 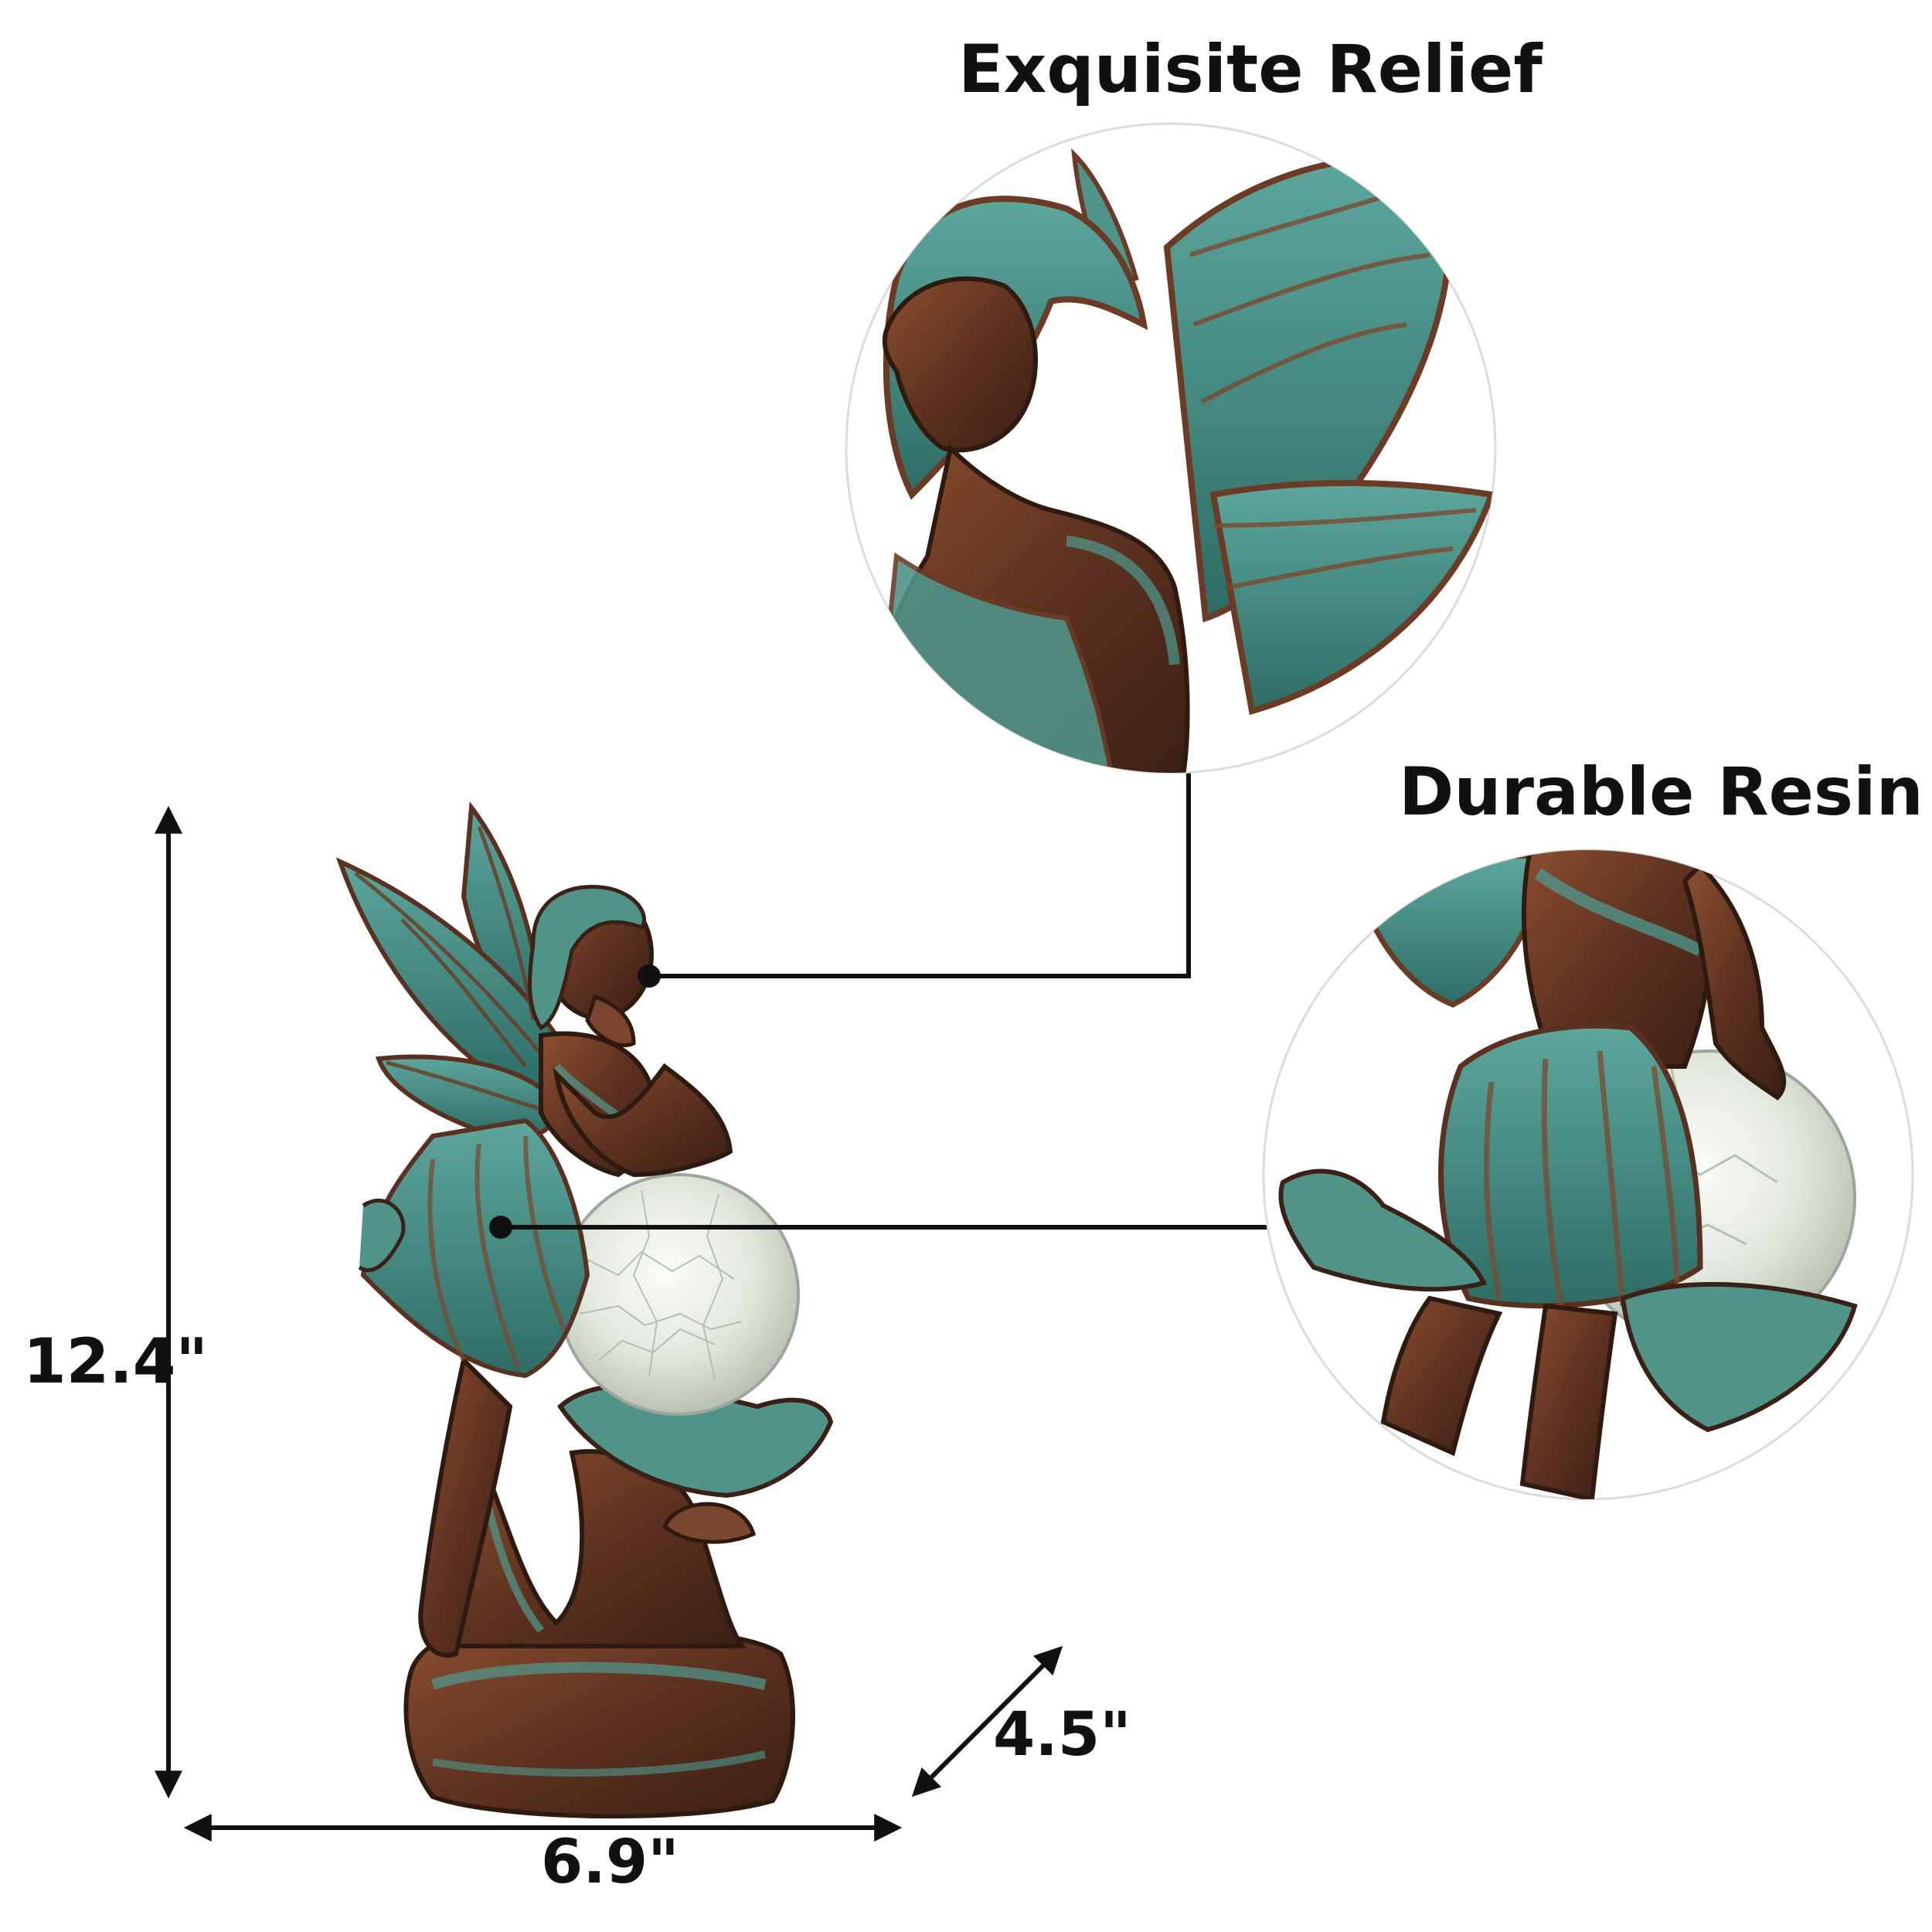 What do you see at coordinates (884, 998) in the screenshot?
I see `callout-lines` at bounding box center [884, 998].